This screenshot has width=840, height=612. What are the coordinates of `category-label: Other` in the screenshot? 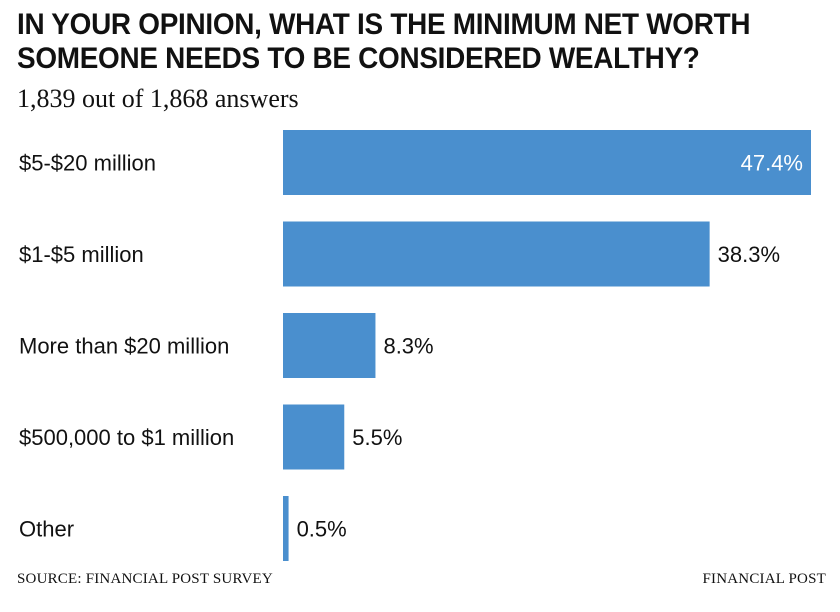 It's located at (46, 529).